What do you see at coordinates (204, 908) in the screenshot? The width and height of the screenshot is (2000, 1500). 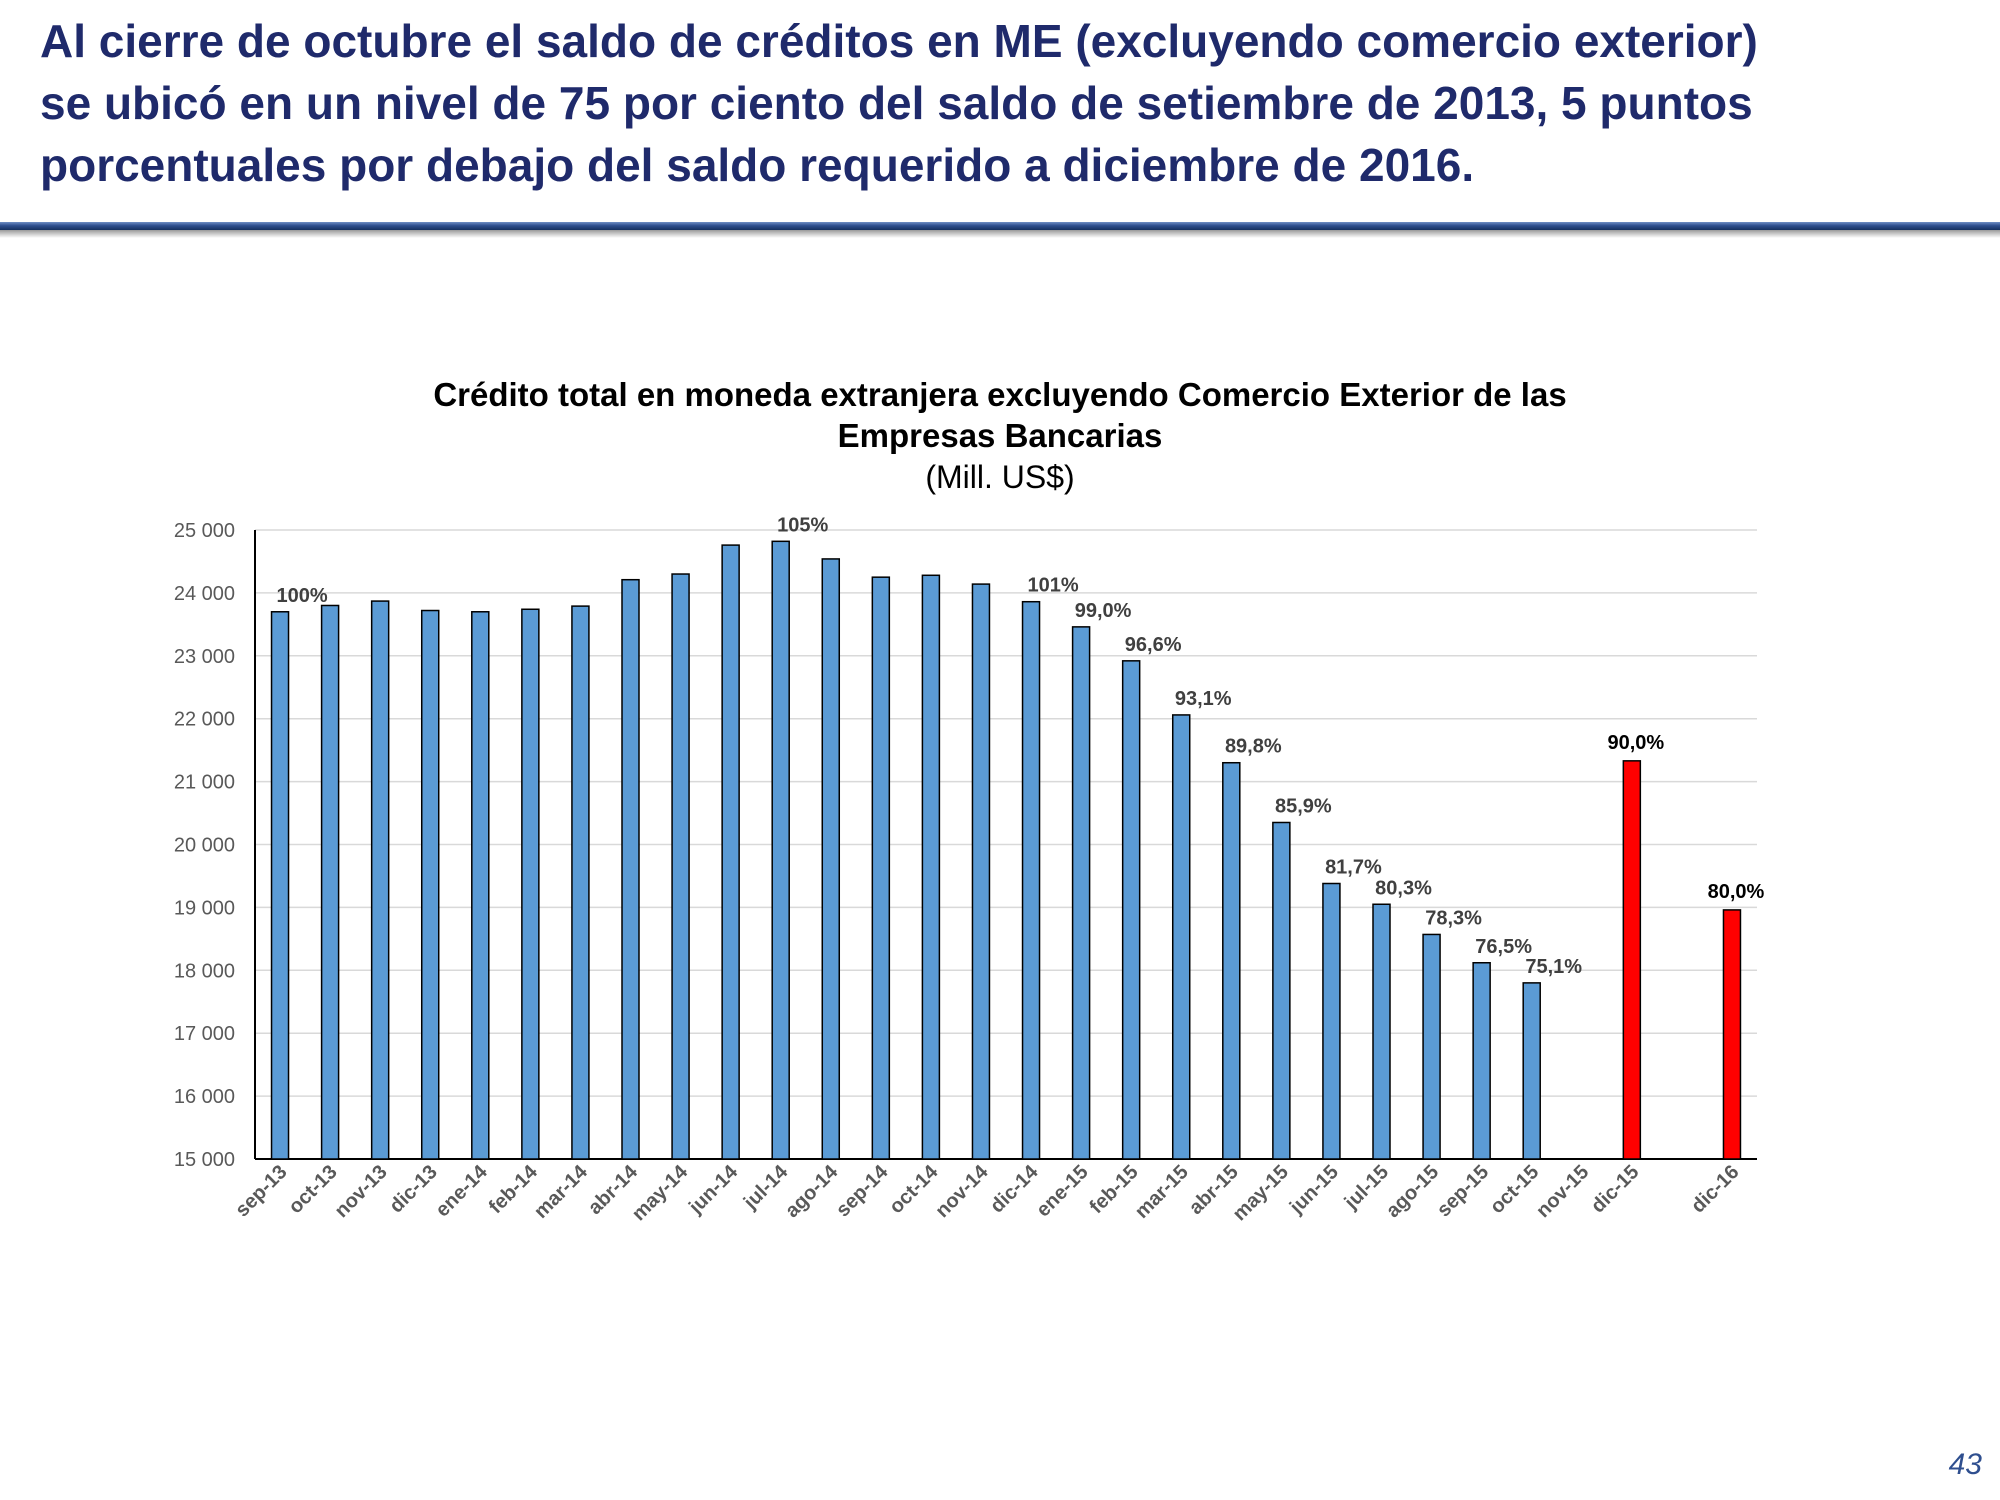 I see `y-tick-label: 19 000` at bounding box center [204, 908].